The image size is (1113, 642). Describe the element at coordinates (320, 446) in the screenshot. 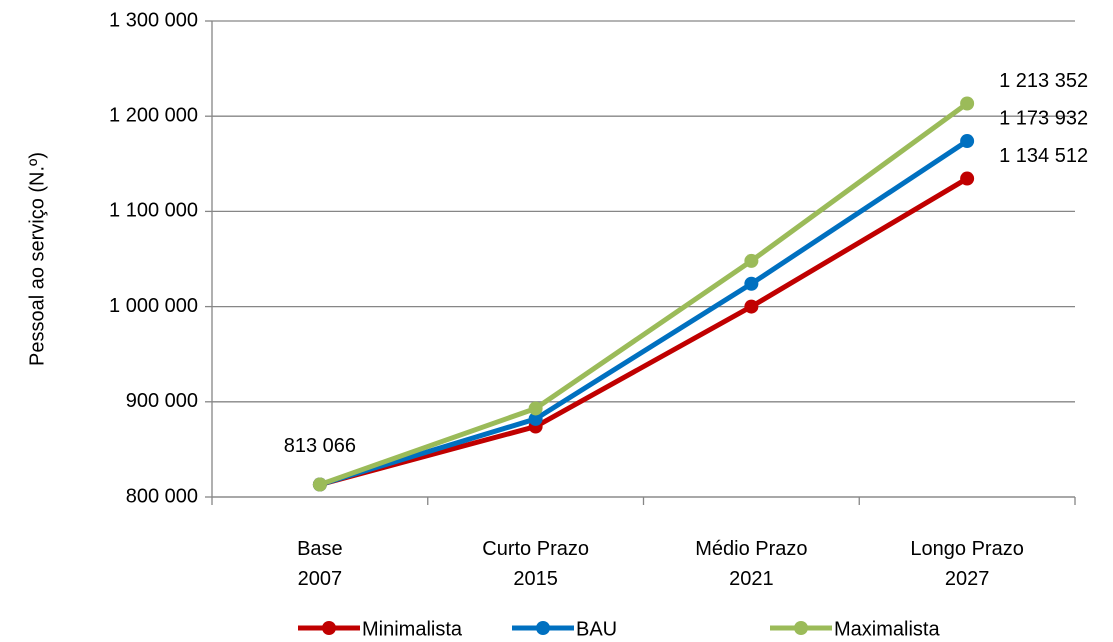

I see `data-label: 813 066` at that location.